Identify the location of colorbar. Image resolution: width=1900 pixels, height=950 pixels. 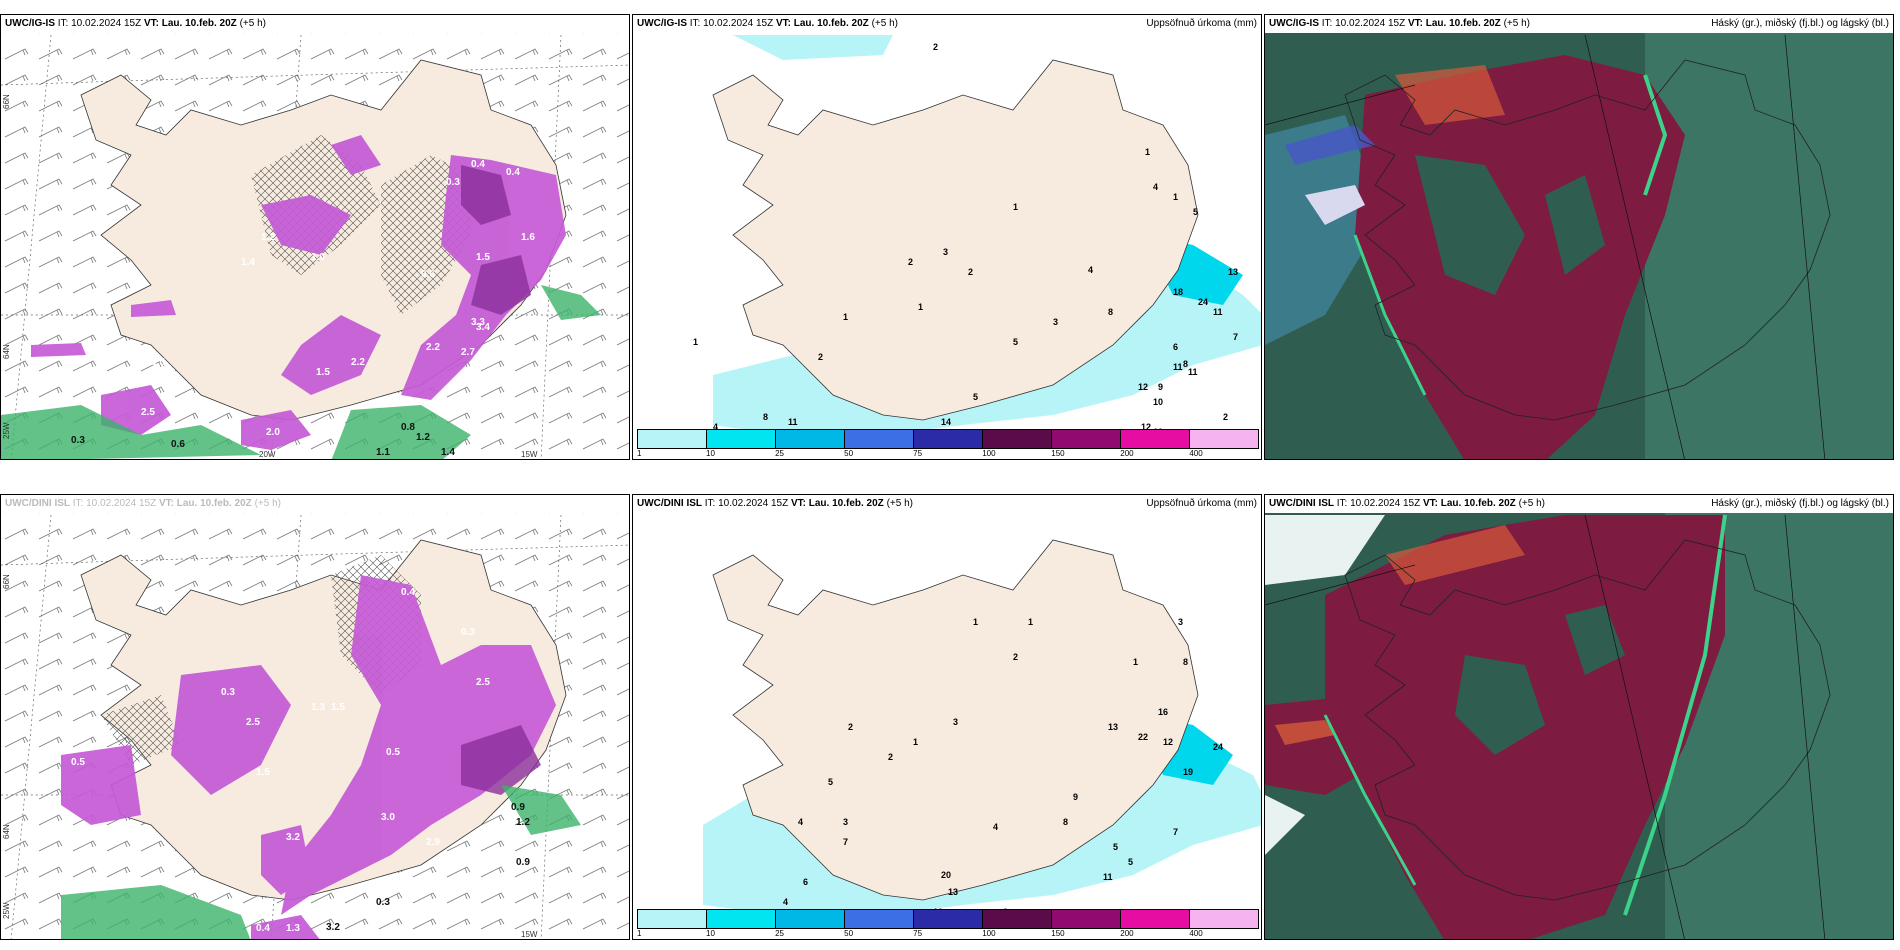
(948, 919).